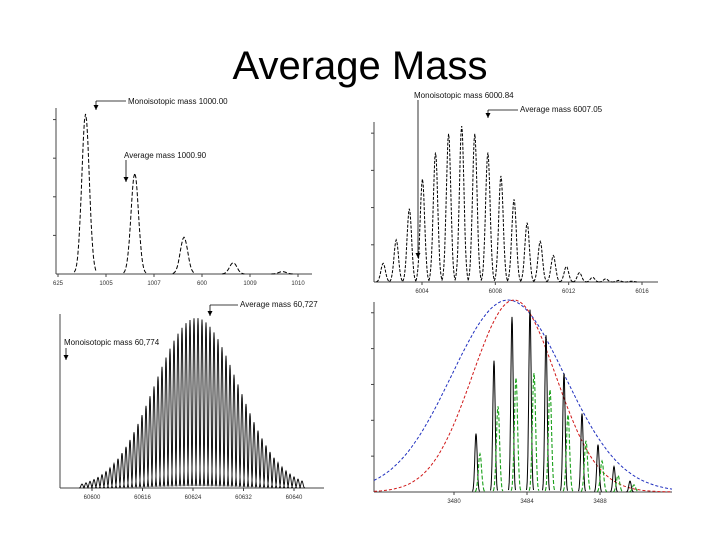  I want to click on annotation-monoisotopic: Monoisotopic mass 6000.84, so click(464, 95).